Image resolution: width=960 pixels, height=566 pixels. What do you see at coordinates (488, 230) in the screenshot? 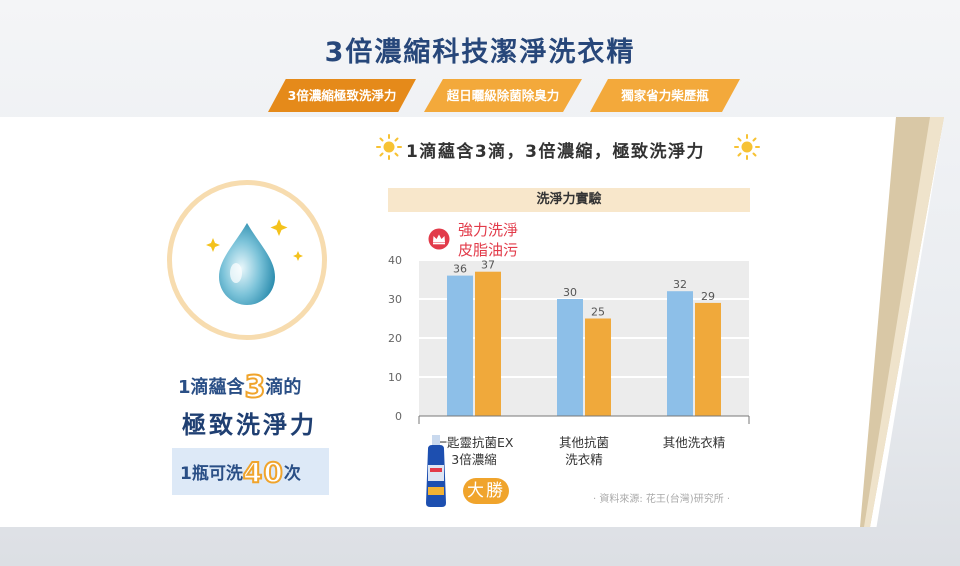
I see `winner-note-line1: 強力洗淨` at bounding box center [488, 230].